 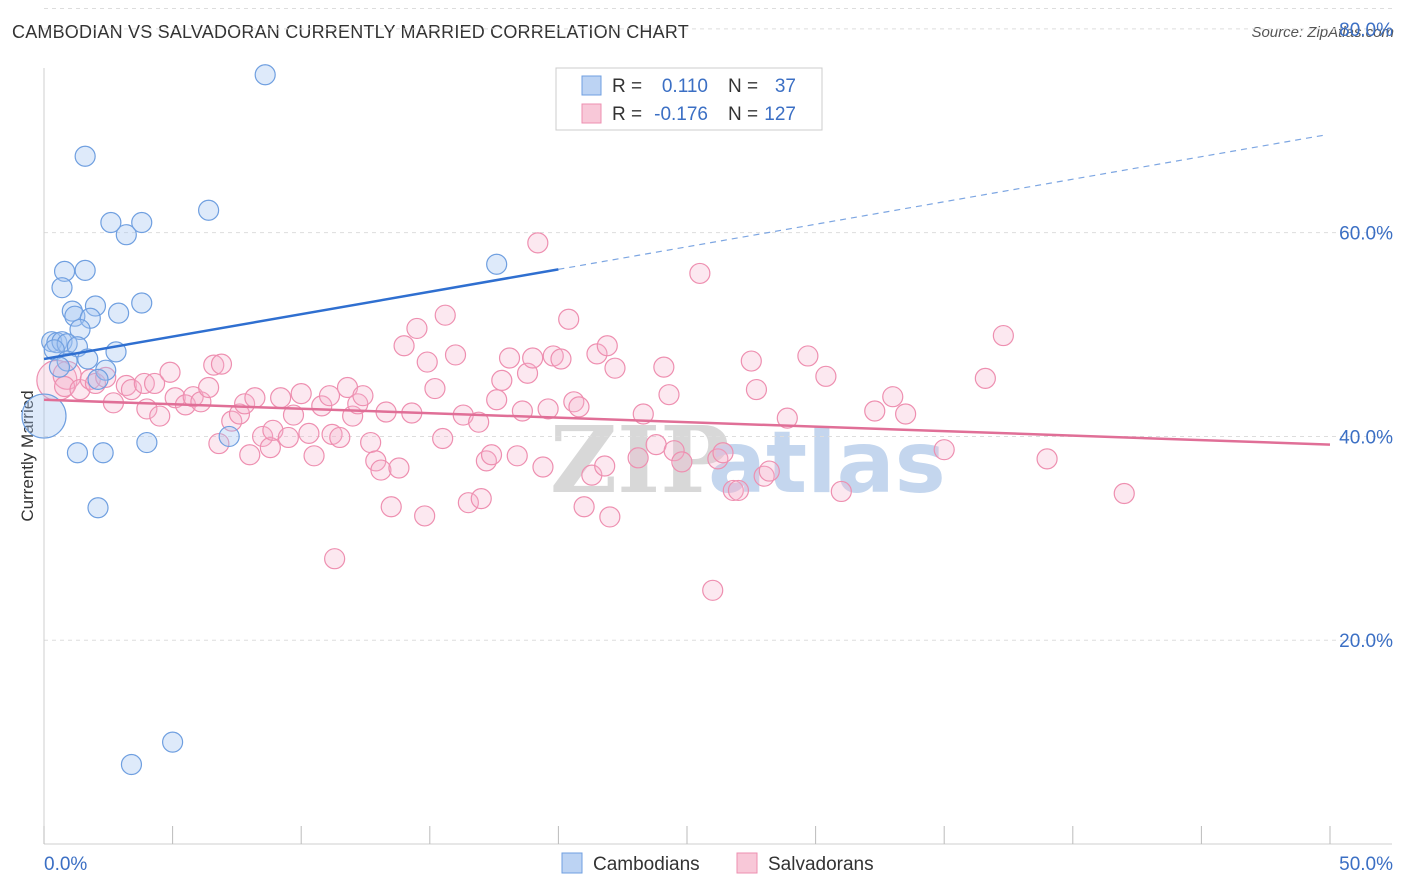 What do you see at coordinates (942, 202) in the screenshot?
I see `cambodians-trend-extension` at bounding box center [942, 202].